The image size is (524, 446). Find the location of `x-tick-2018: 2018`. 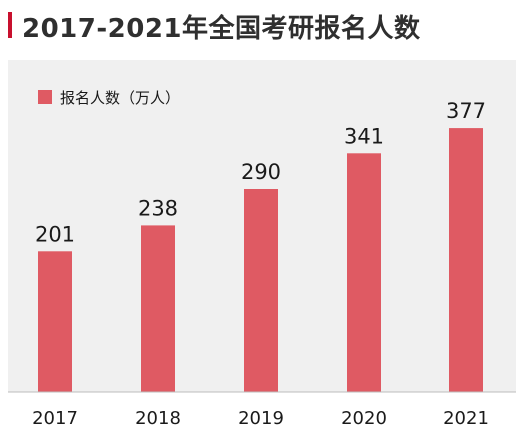

x-tick-2018: 2018 is located at coordinates (158, 418).